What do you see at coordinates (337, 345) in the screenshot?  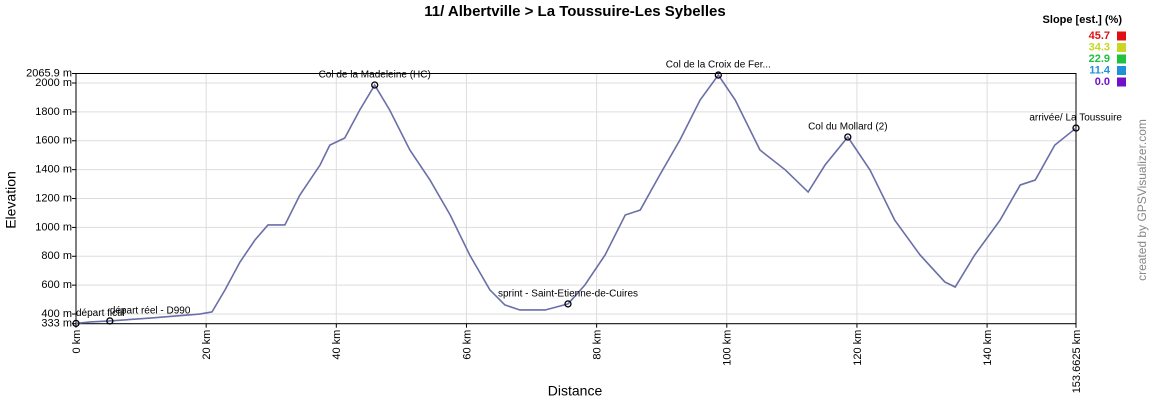 I see `x-tick-label: 40 km` at bounding box center [337, 345].